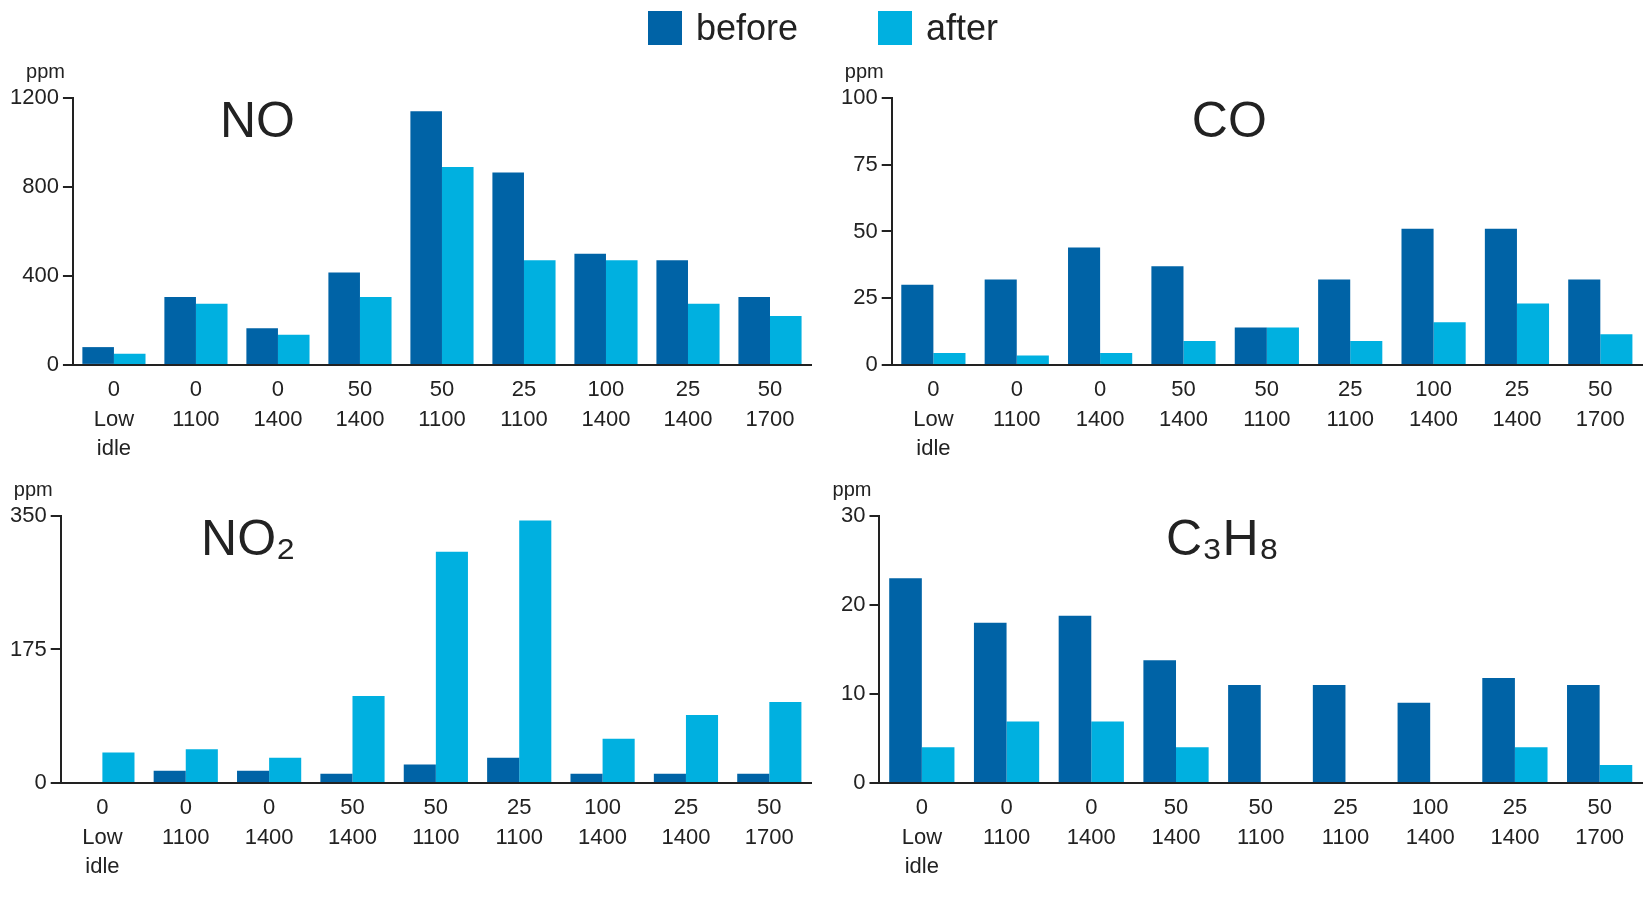 The image size is (1646, 898). What do you see at coordinates (257, 119) in the screenshot?
I see `chart-title: NO` at bounding box center [257, 119].